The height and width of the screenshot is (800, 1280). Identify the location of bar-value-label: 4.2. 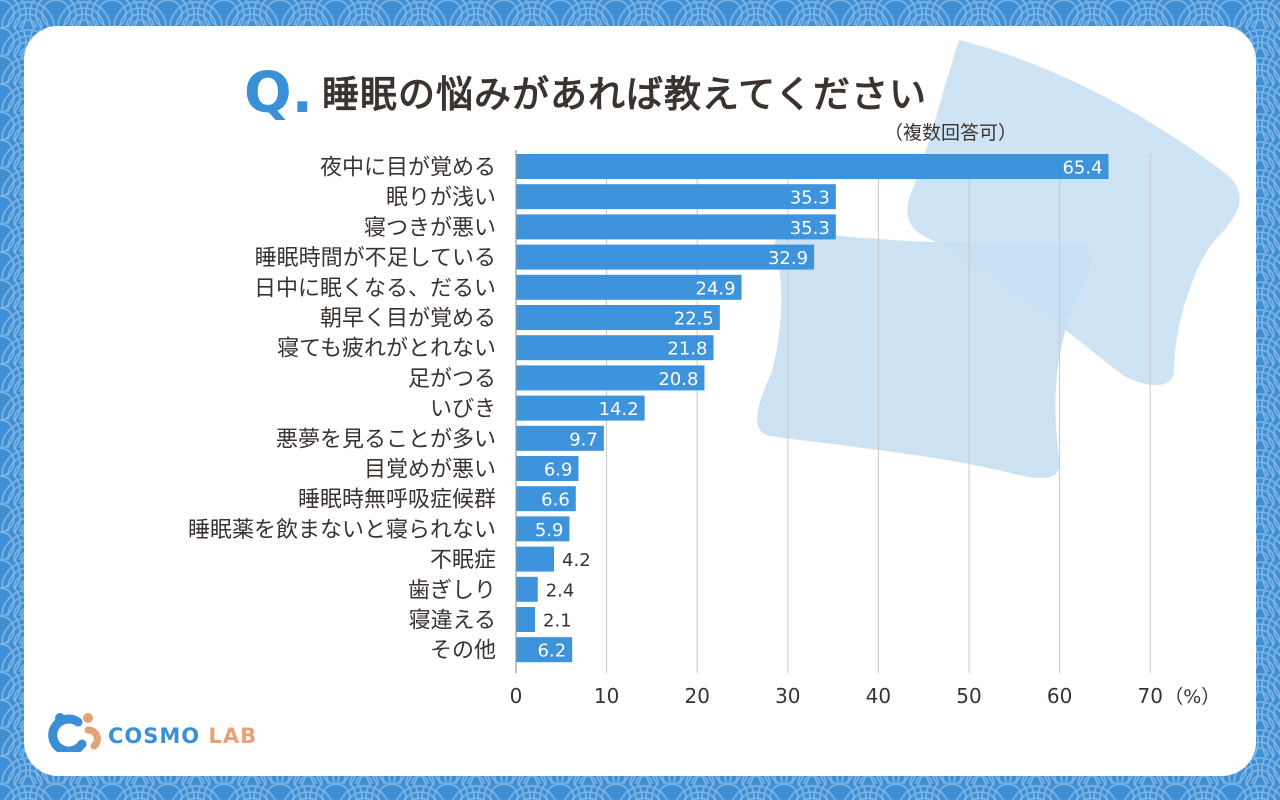
(576, 560).